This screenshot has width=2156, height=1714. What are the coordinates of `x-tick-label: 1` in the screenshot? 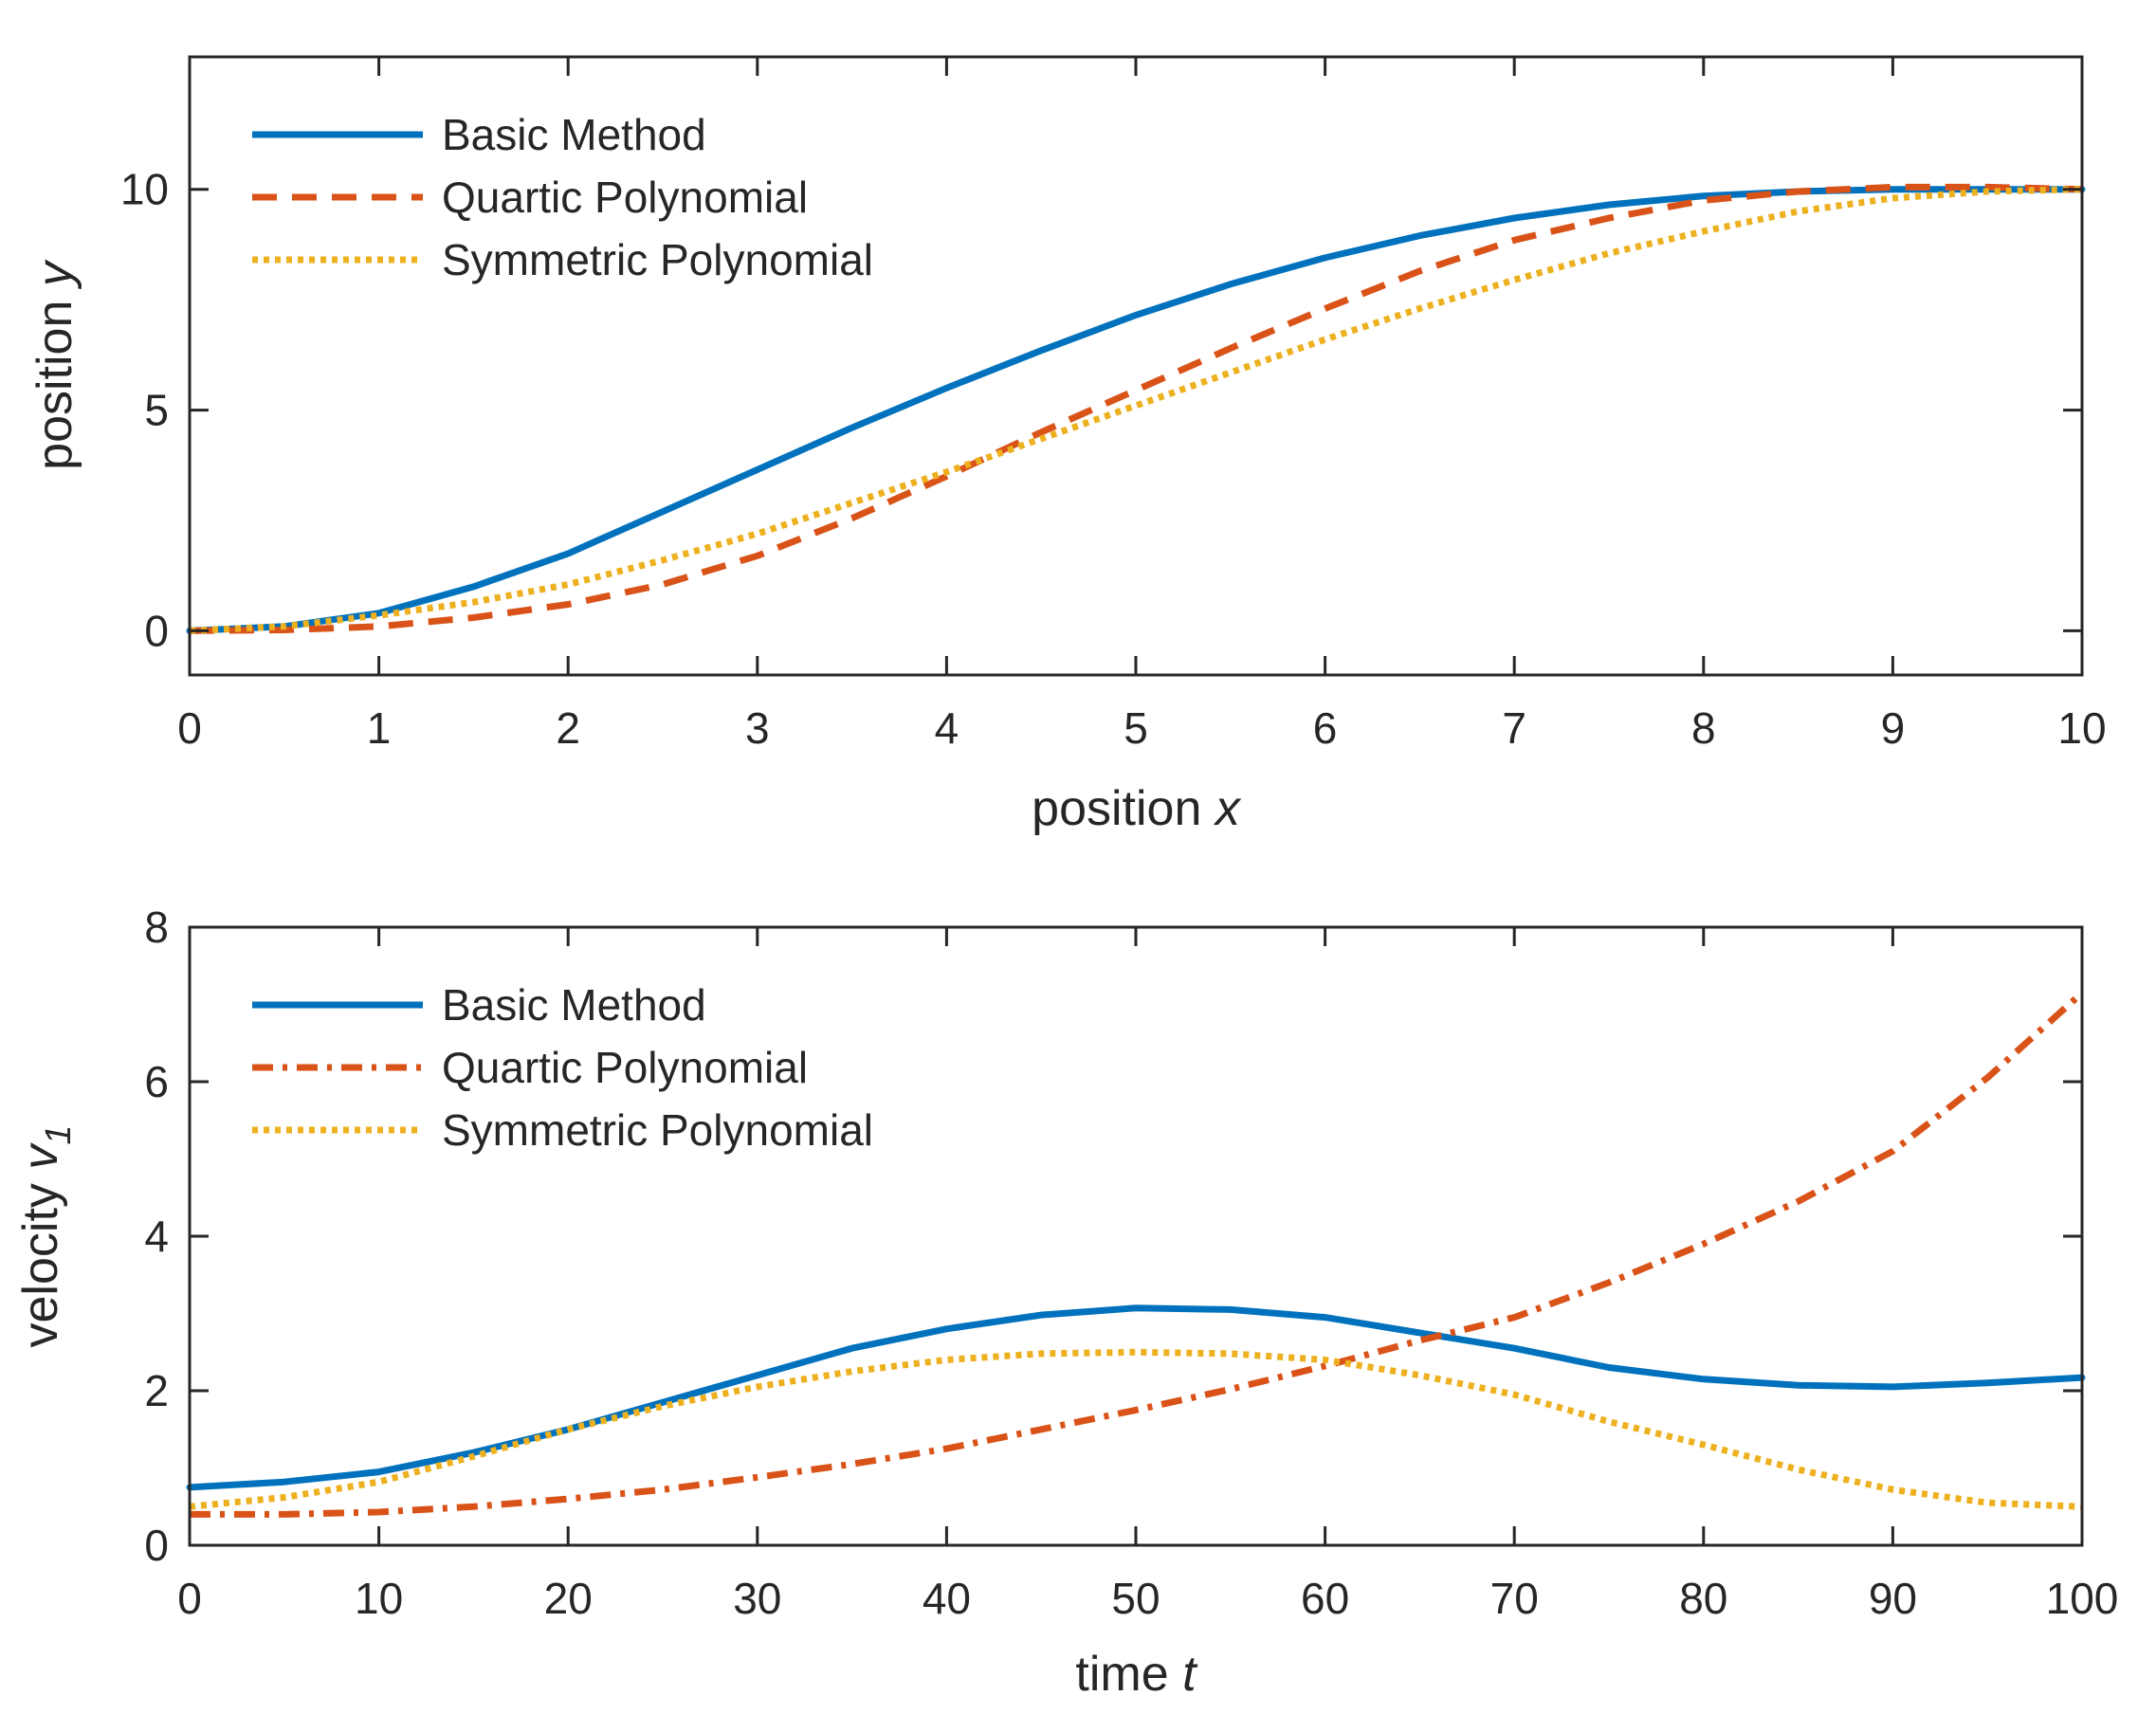 It's located at (379, 728).